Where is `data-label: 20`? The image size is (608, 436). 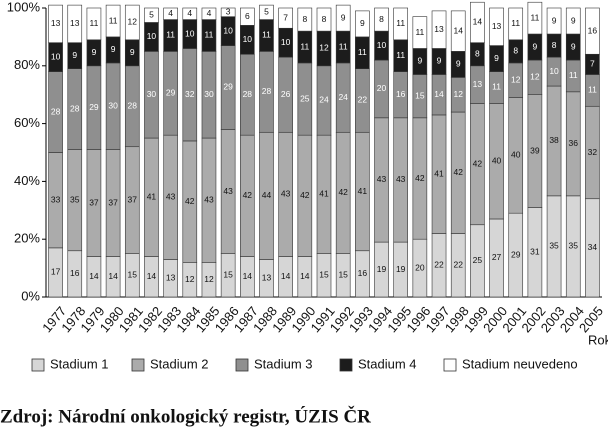
data-label: 20 is located at coordinates (420, 267).